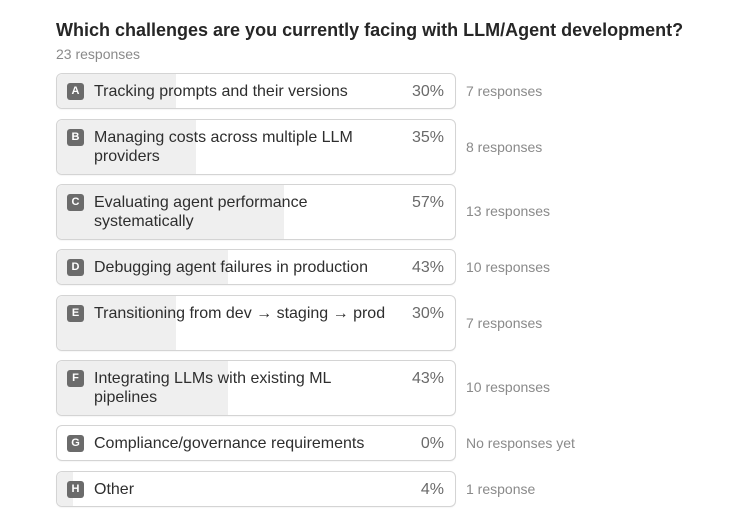 Image resolution: width=739 pixels, height=531 pixels. I want to click on option-letter-badge: B, so click(75, 137).